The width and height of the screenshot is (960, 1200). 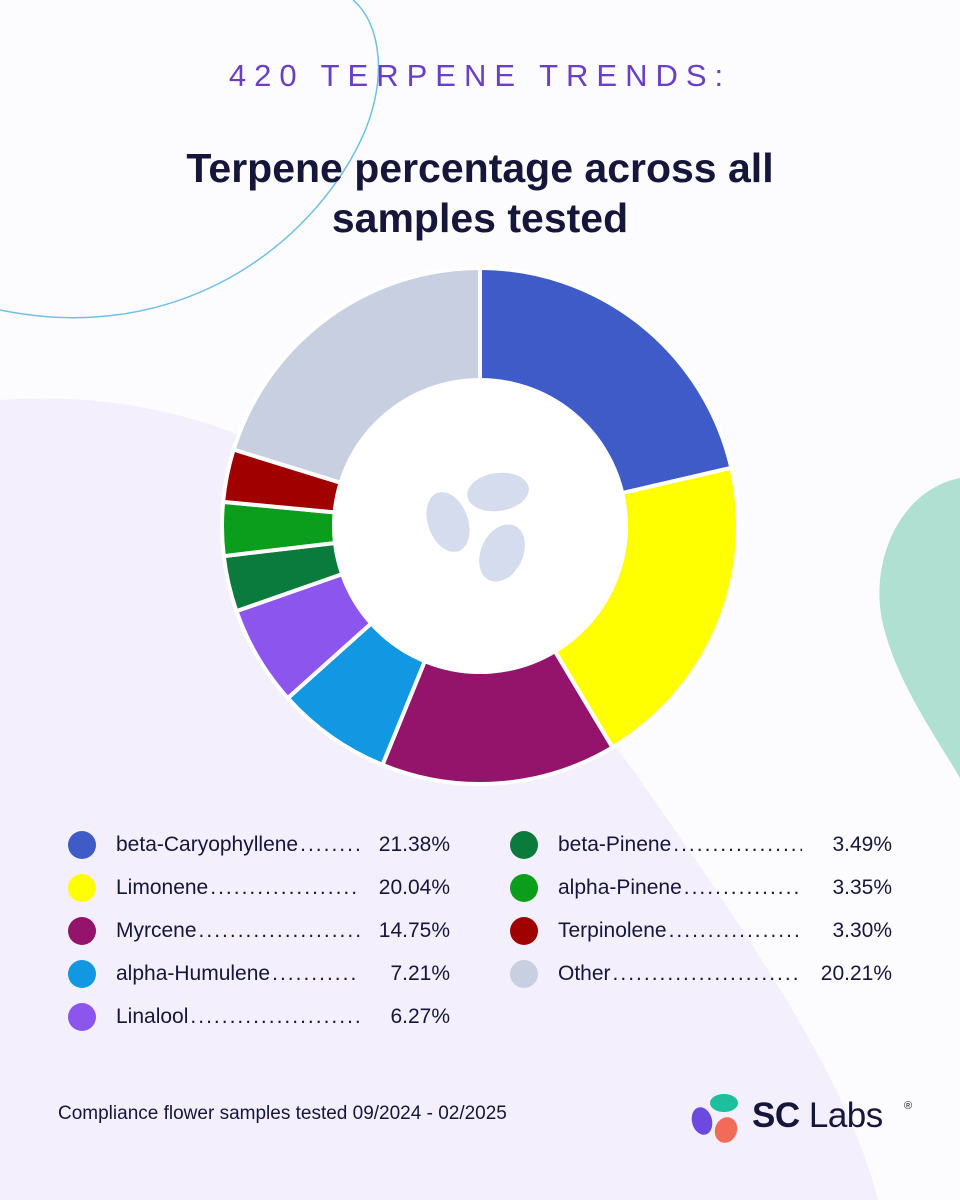 What do you see at coordinates (448, 522) in the screenshot?
I see `center-icon-left-leaf` at bounding box center [448, 522].